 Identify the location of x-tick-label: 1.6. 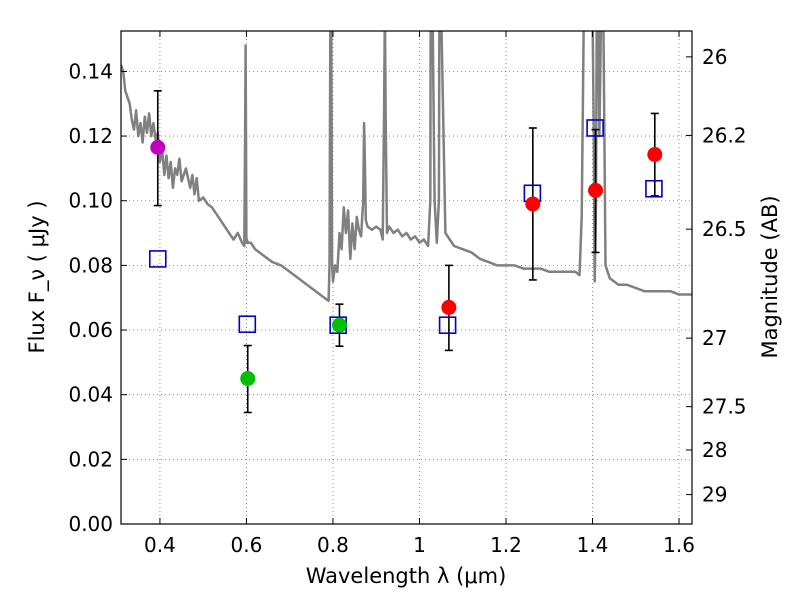
(679, 545).